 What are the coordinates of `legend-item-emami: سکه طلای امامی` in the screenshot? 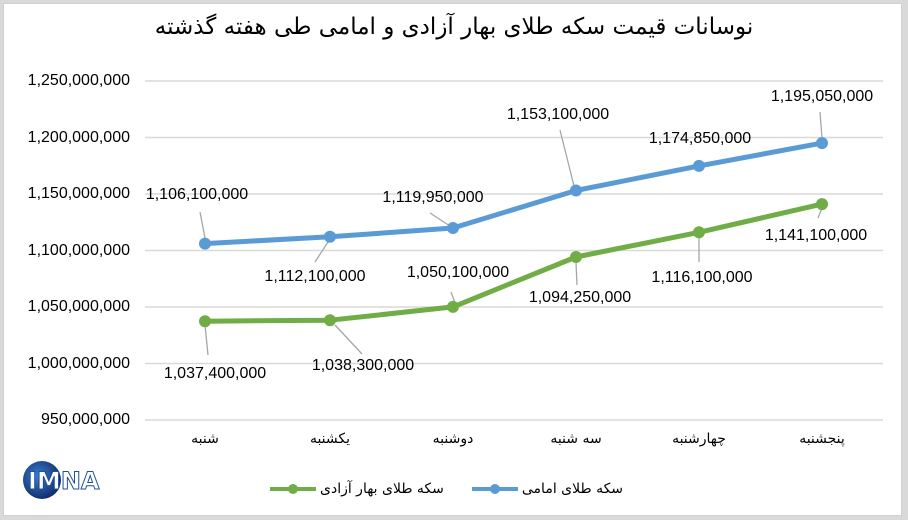 It's located at (547, 489).